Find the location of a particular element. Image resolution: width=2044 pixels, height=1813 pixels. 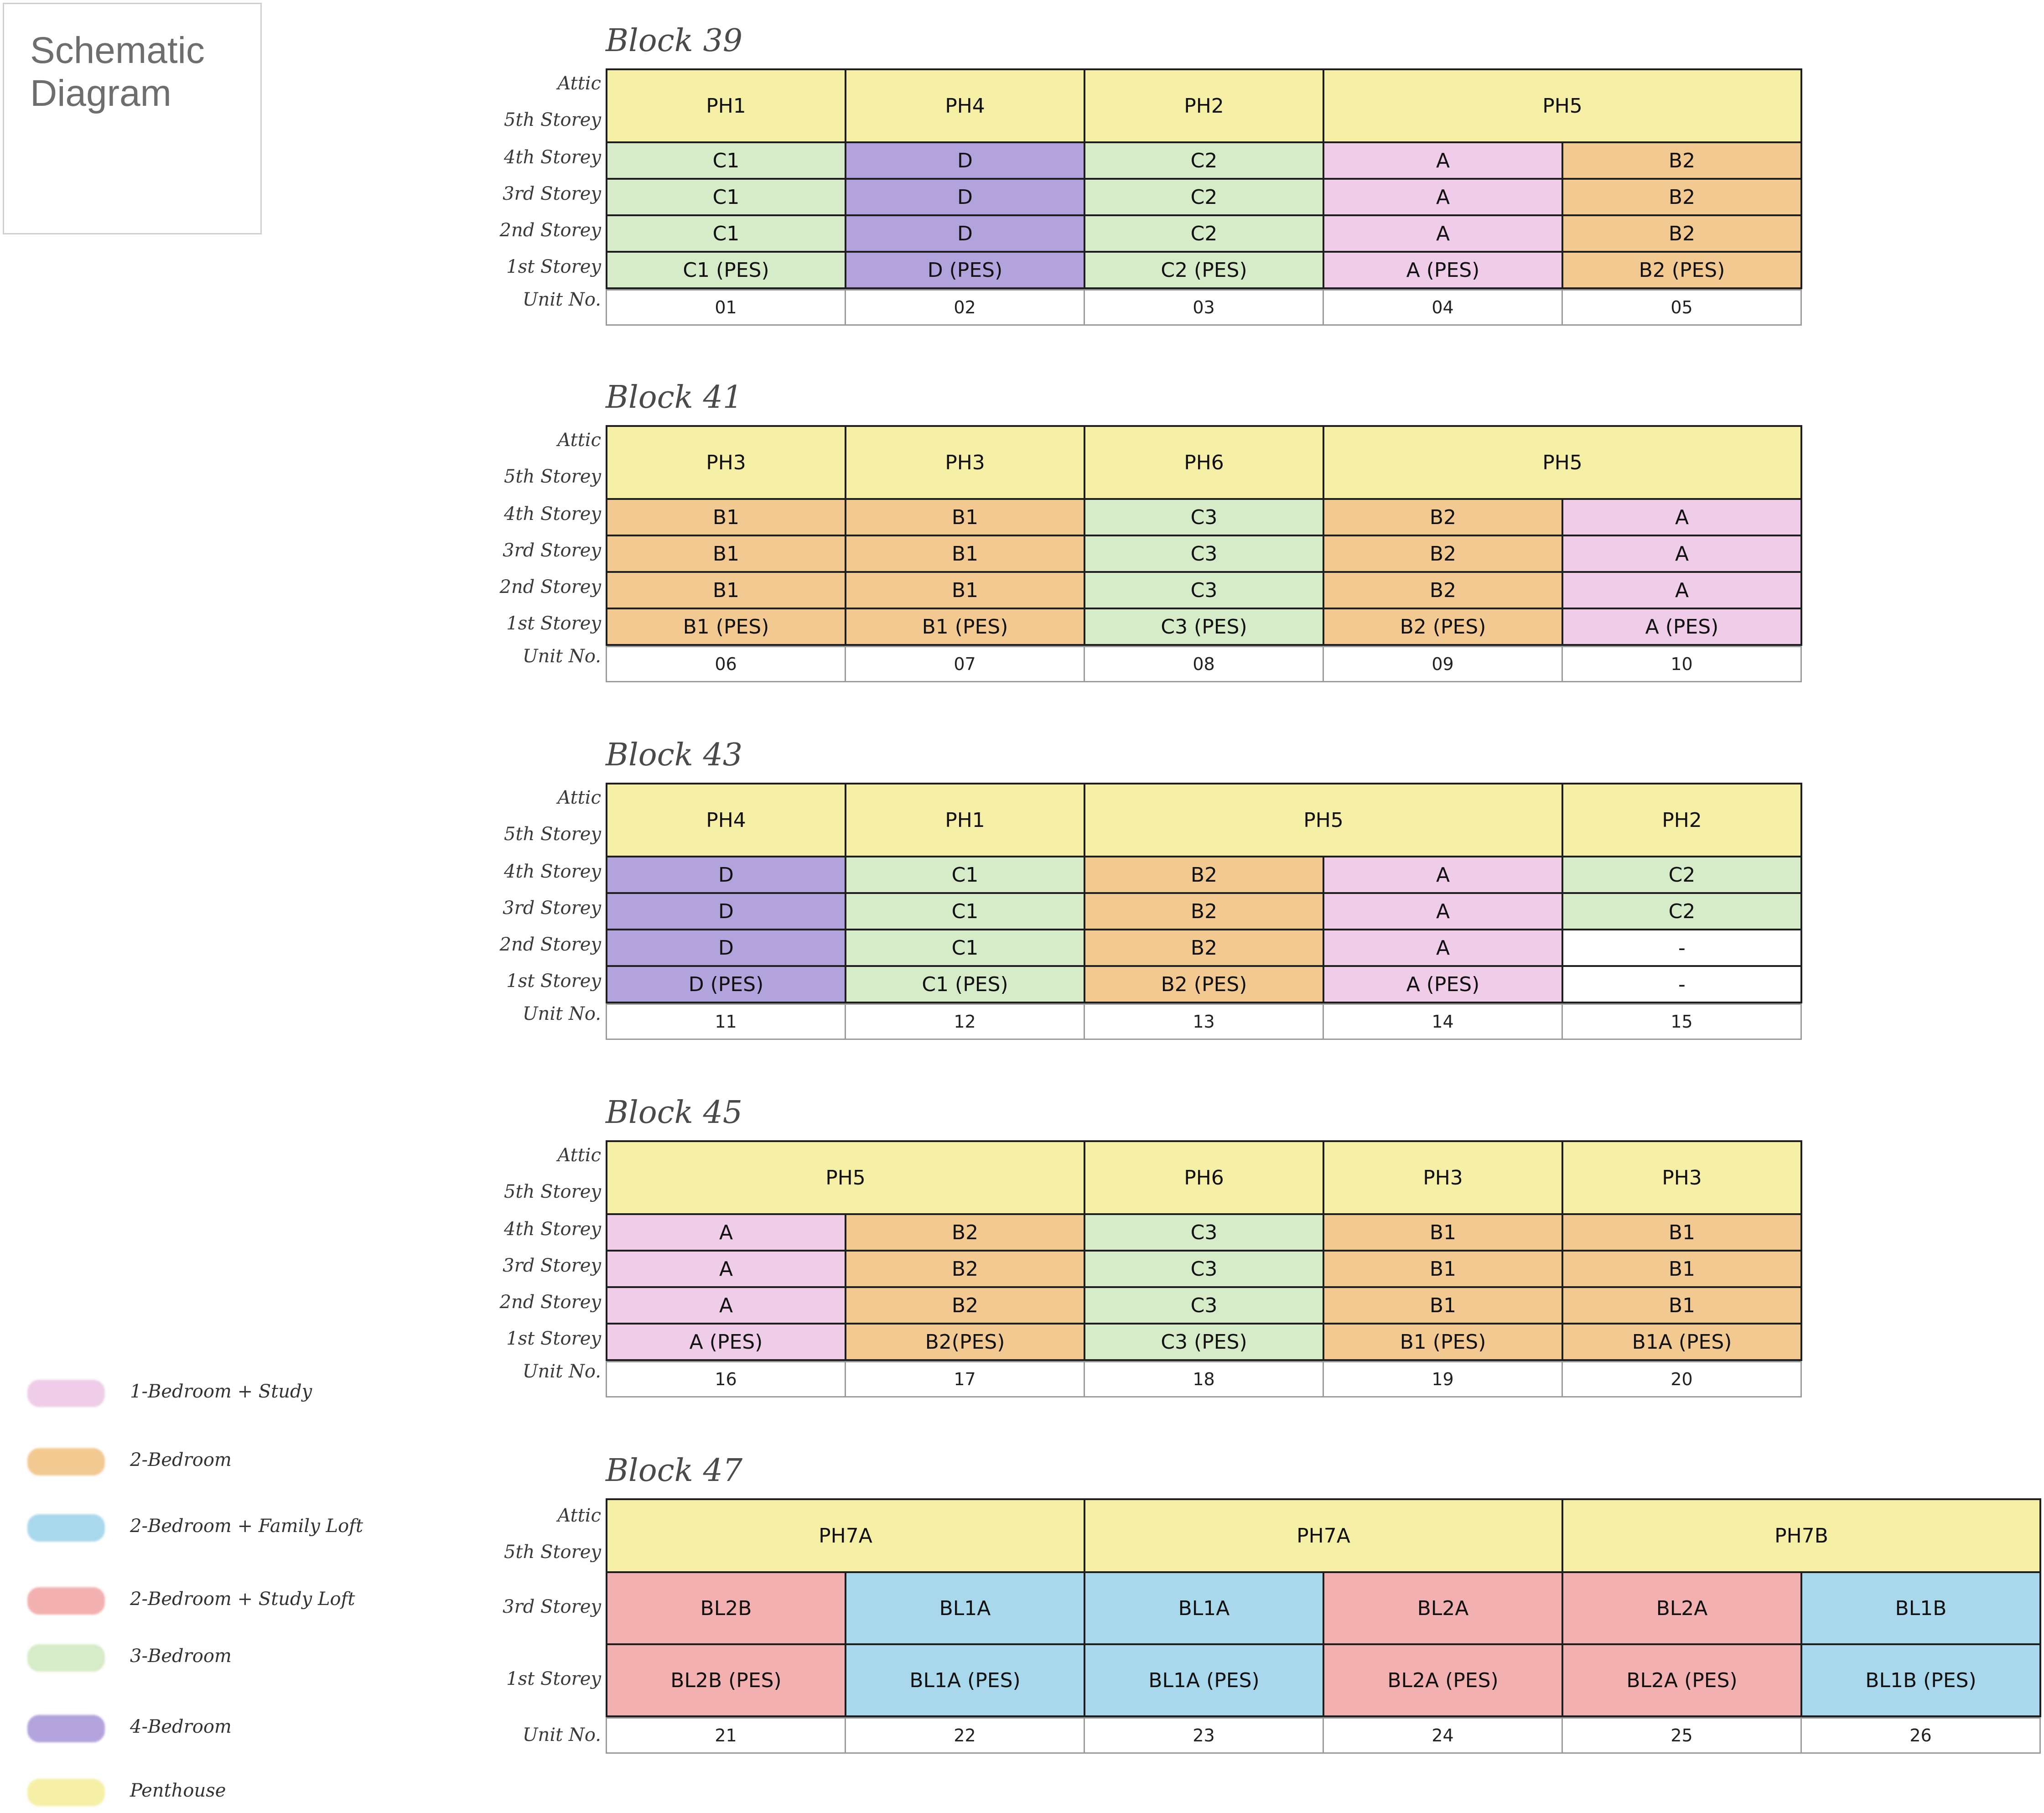

unit-number-cell: 15 is located at coordinates (1682, 1021).